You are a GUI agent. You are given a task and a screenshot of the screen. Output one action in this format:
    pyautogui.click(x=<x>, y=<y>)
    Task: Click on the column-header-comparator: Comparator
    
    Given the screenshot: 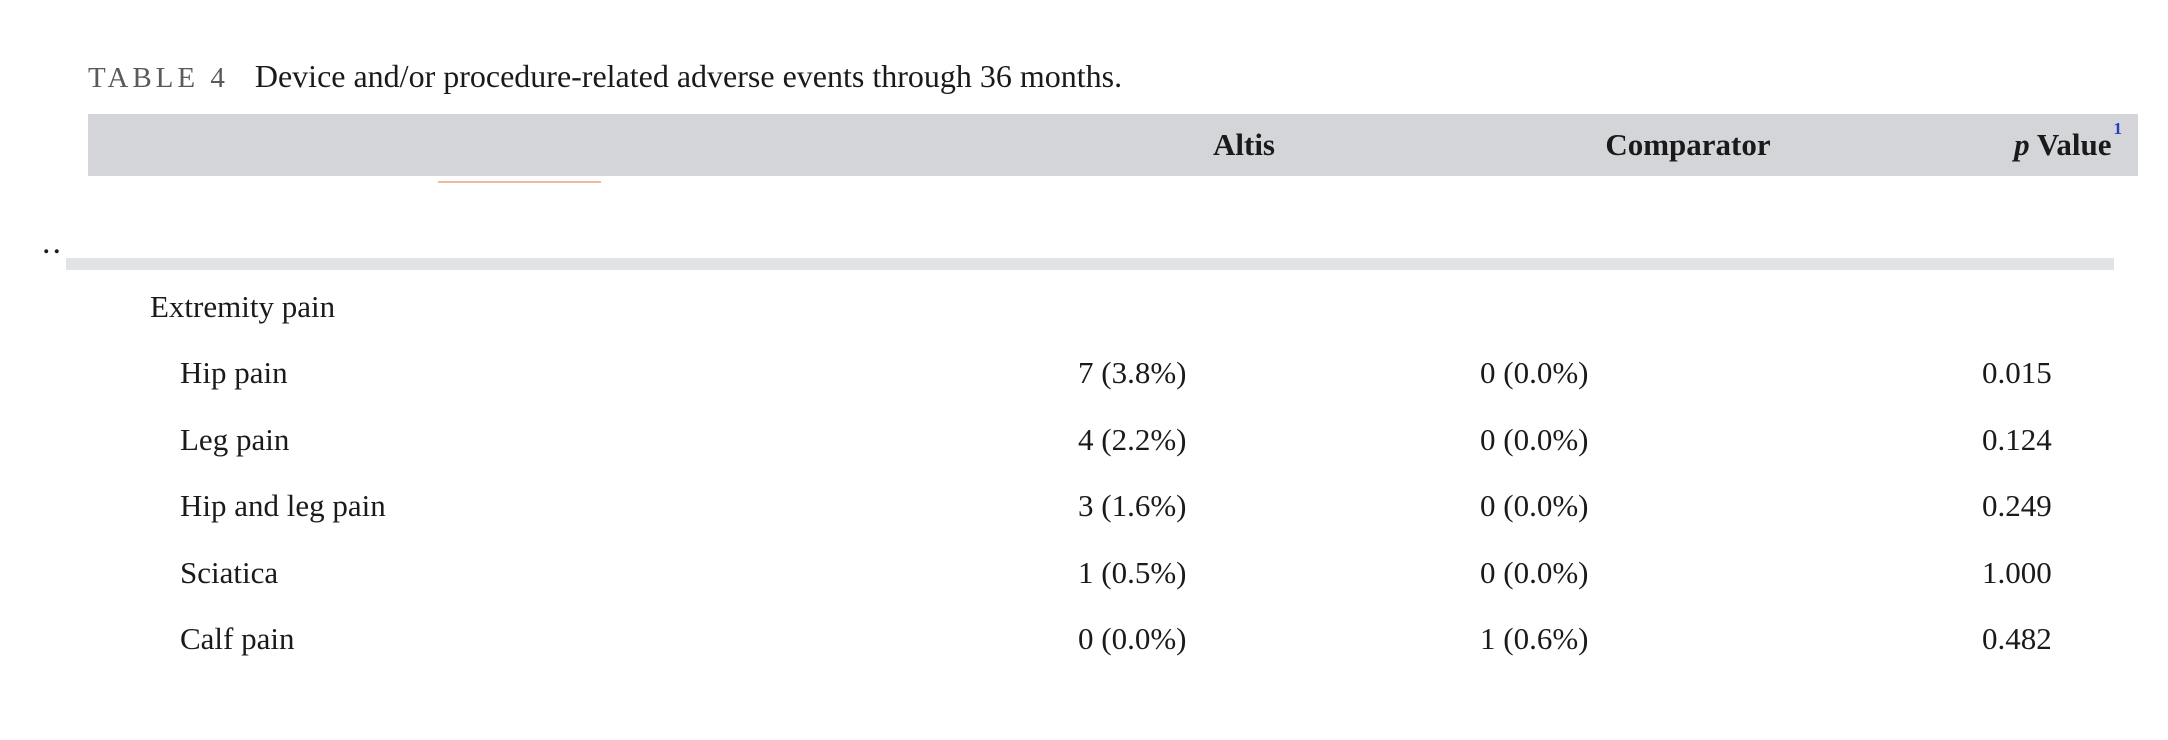 What is the action you would take?
    pyautogui.click(x=1688, y=144)
    